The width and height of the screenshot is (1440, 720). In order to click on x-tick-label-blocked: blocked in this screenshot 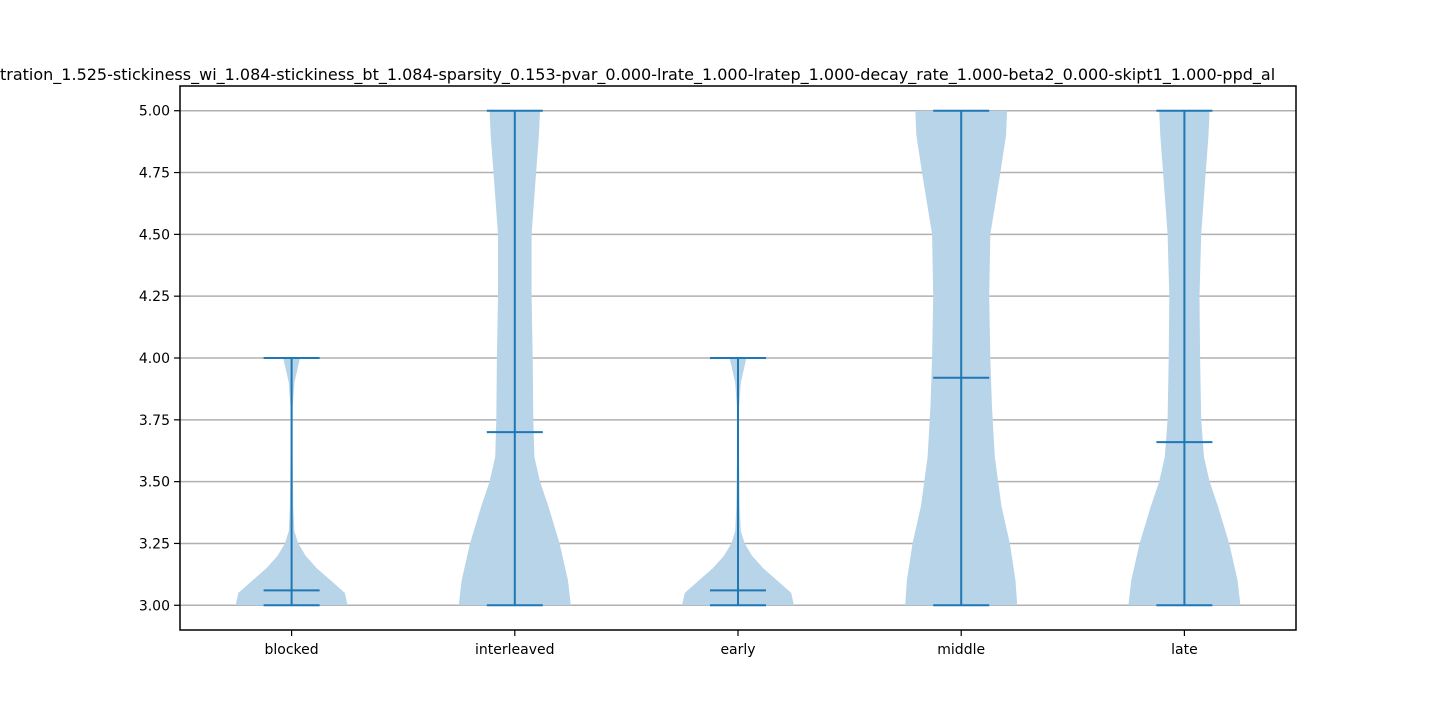, I will do `click(292, 650)`.